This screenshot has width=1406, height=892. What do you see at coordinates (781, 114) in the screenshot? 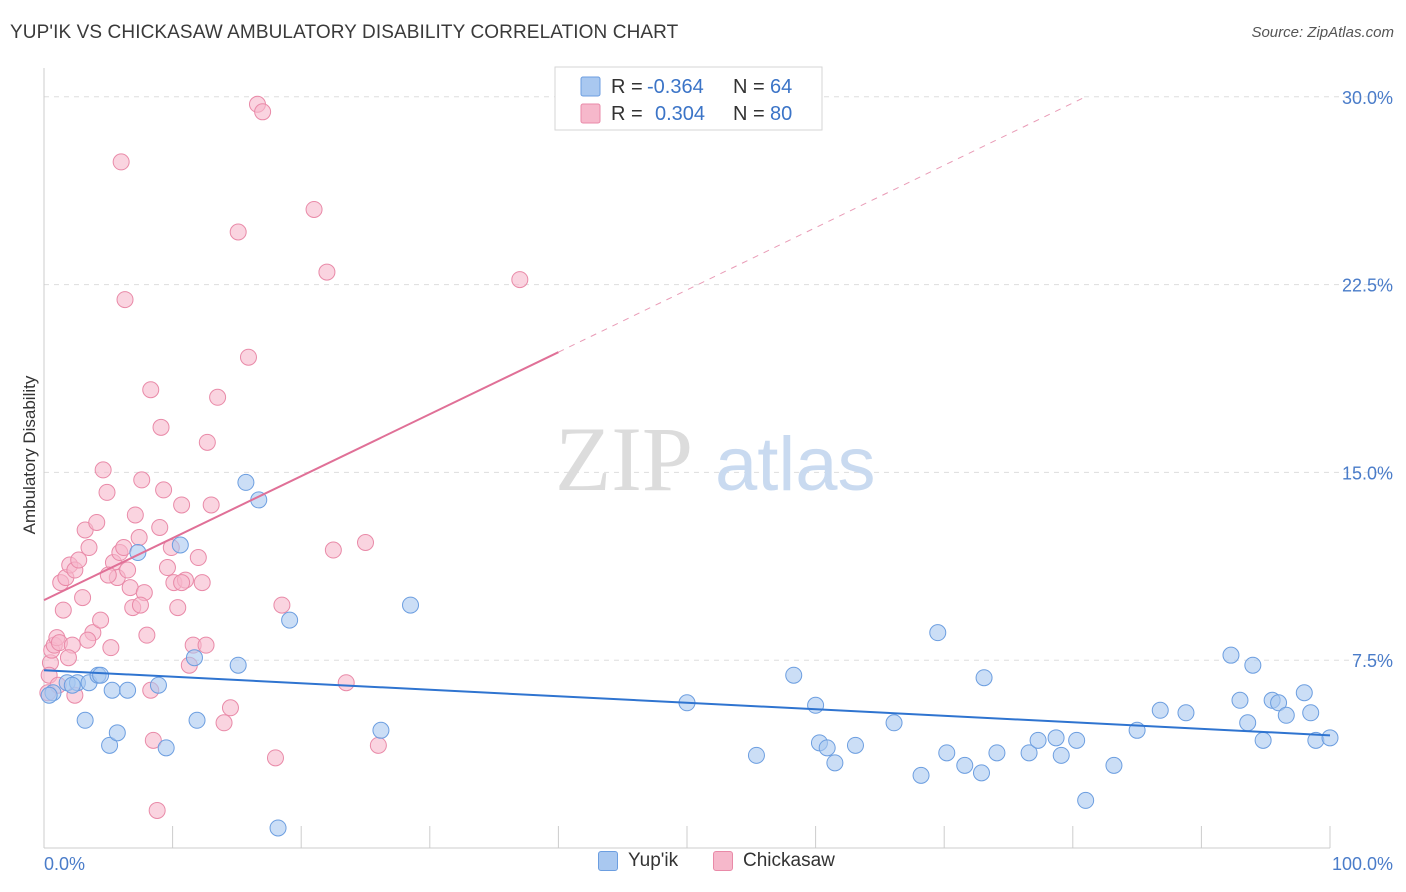
I see `legend-n-value-2: 80` at bounding box center [781, 114].